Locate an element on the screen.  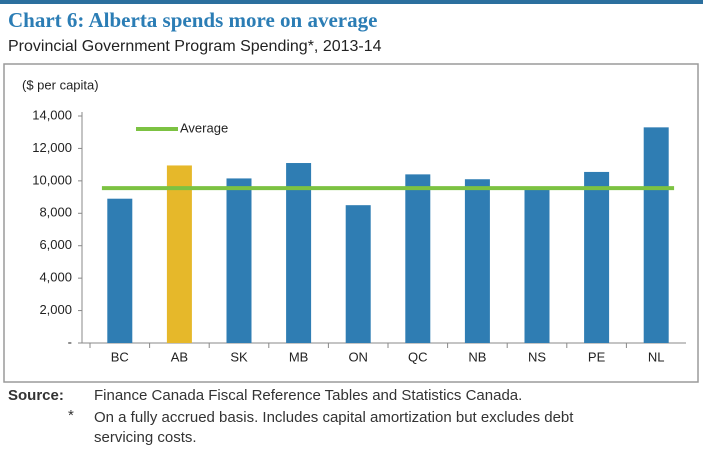
x-tick-label: NL is located at coordinates (656, 356).